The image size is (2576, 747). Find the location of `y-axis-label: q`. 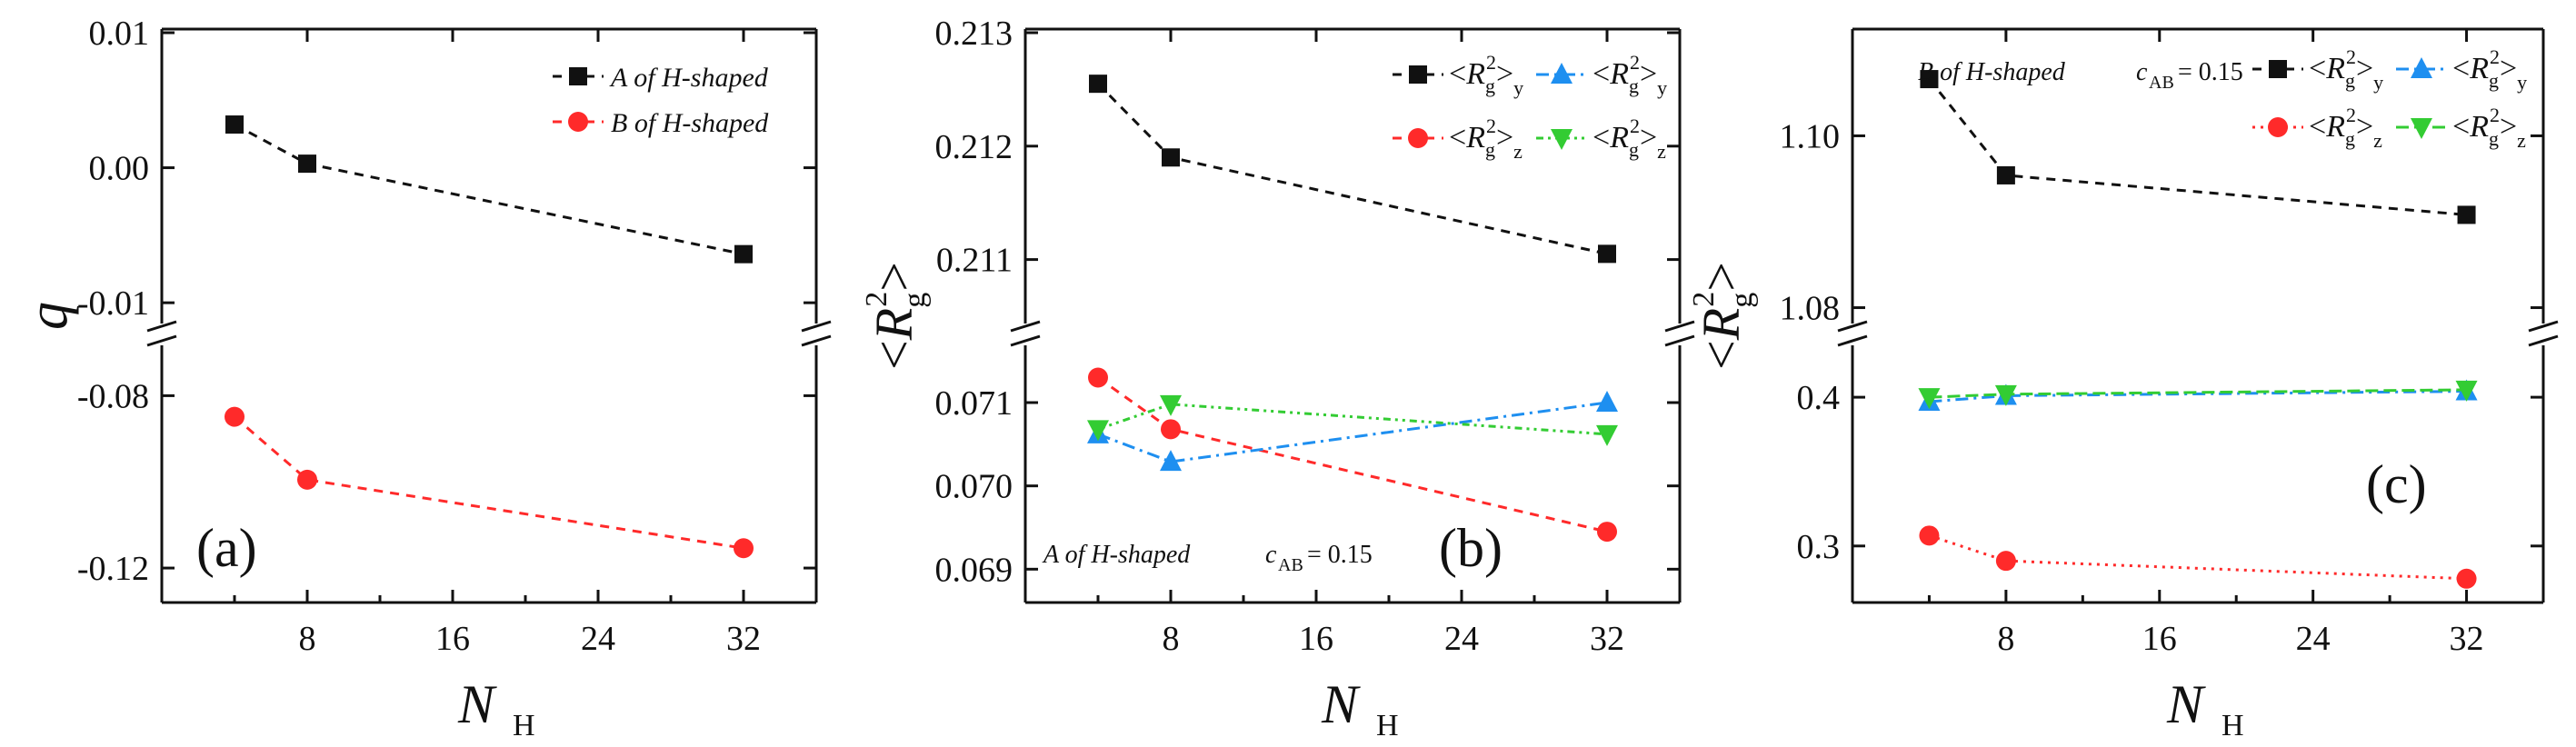

y-axis-label: q is located at coordinates (48, 316).